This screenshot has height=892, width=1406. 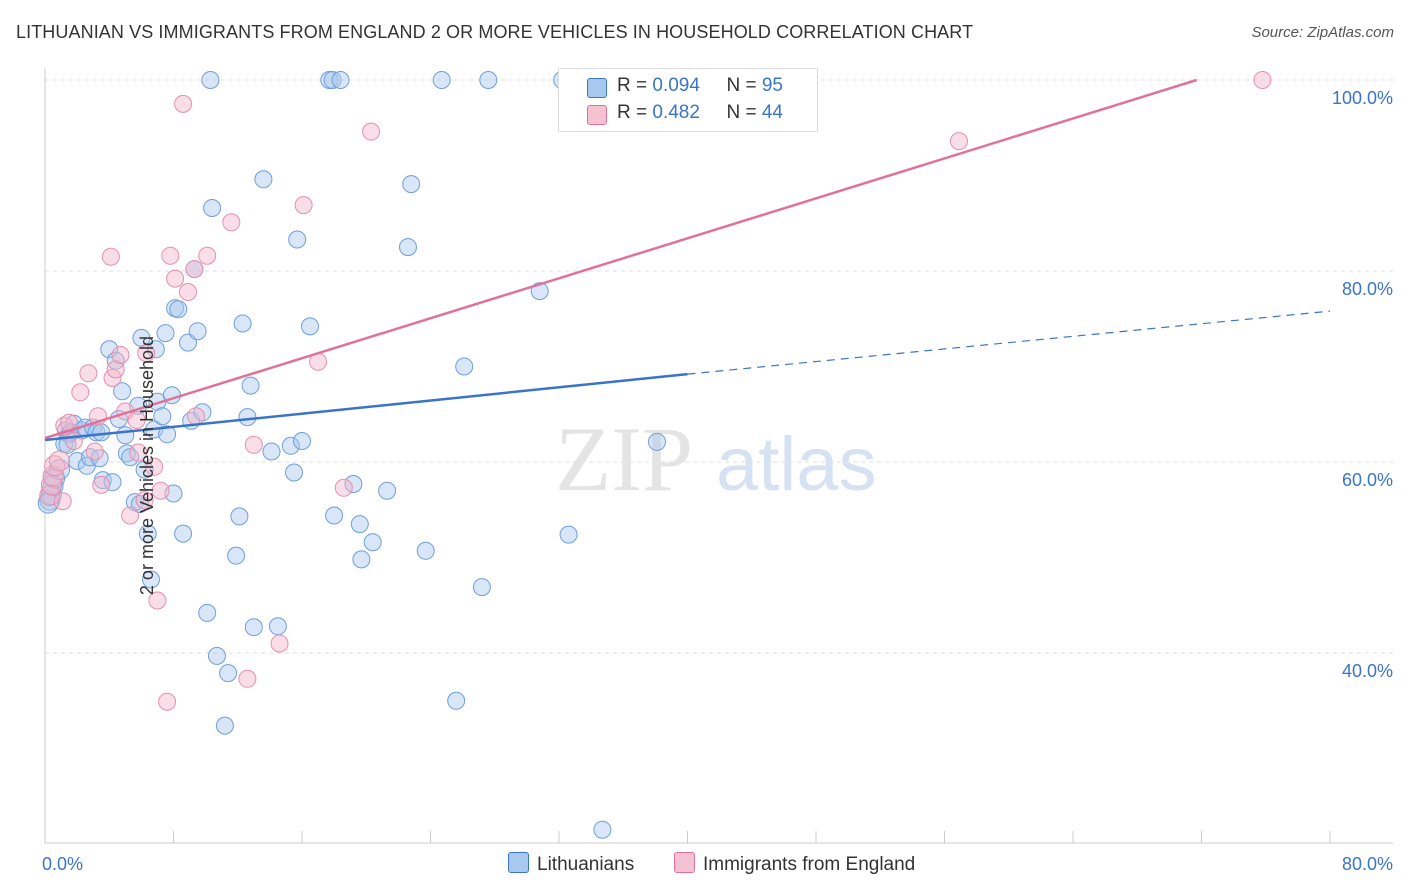 What do you see at coordinates (676, 112) in the screenshot?
I see `legend-r-value: 0.482` at bounding box center [676, 112].